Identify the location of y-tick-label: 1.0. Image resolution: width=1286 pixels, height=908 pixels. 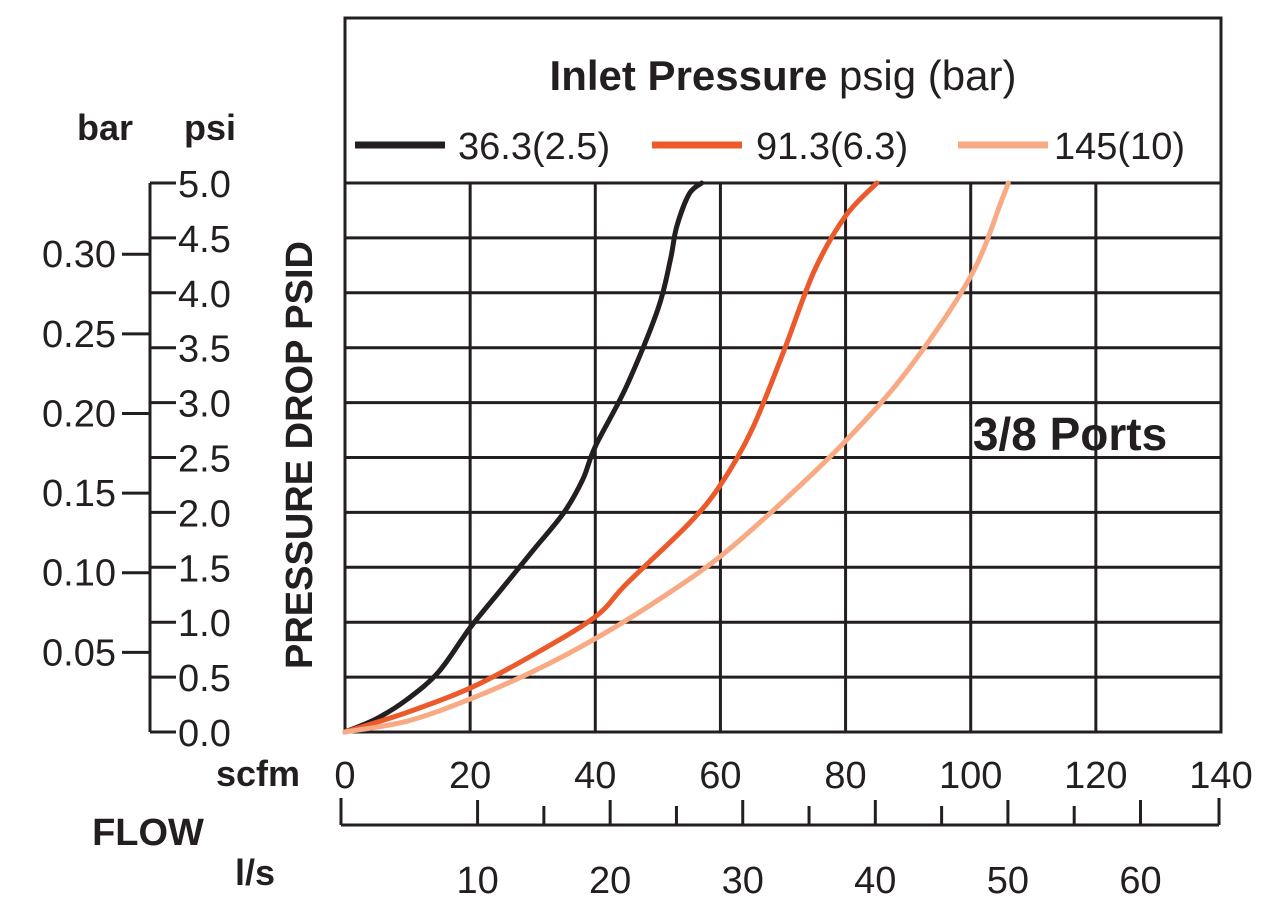
(204, 624).